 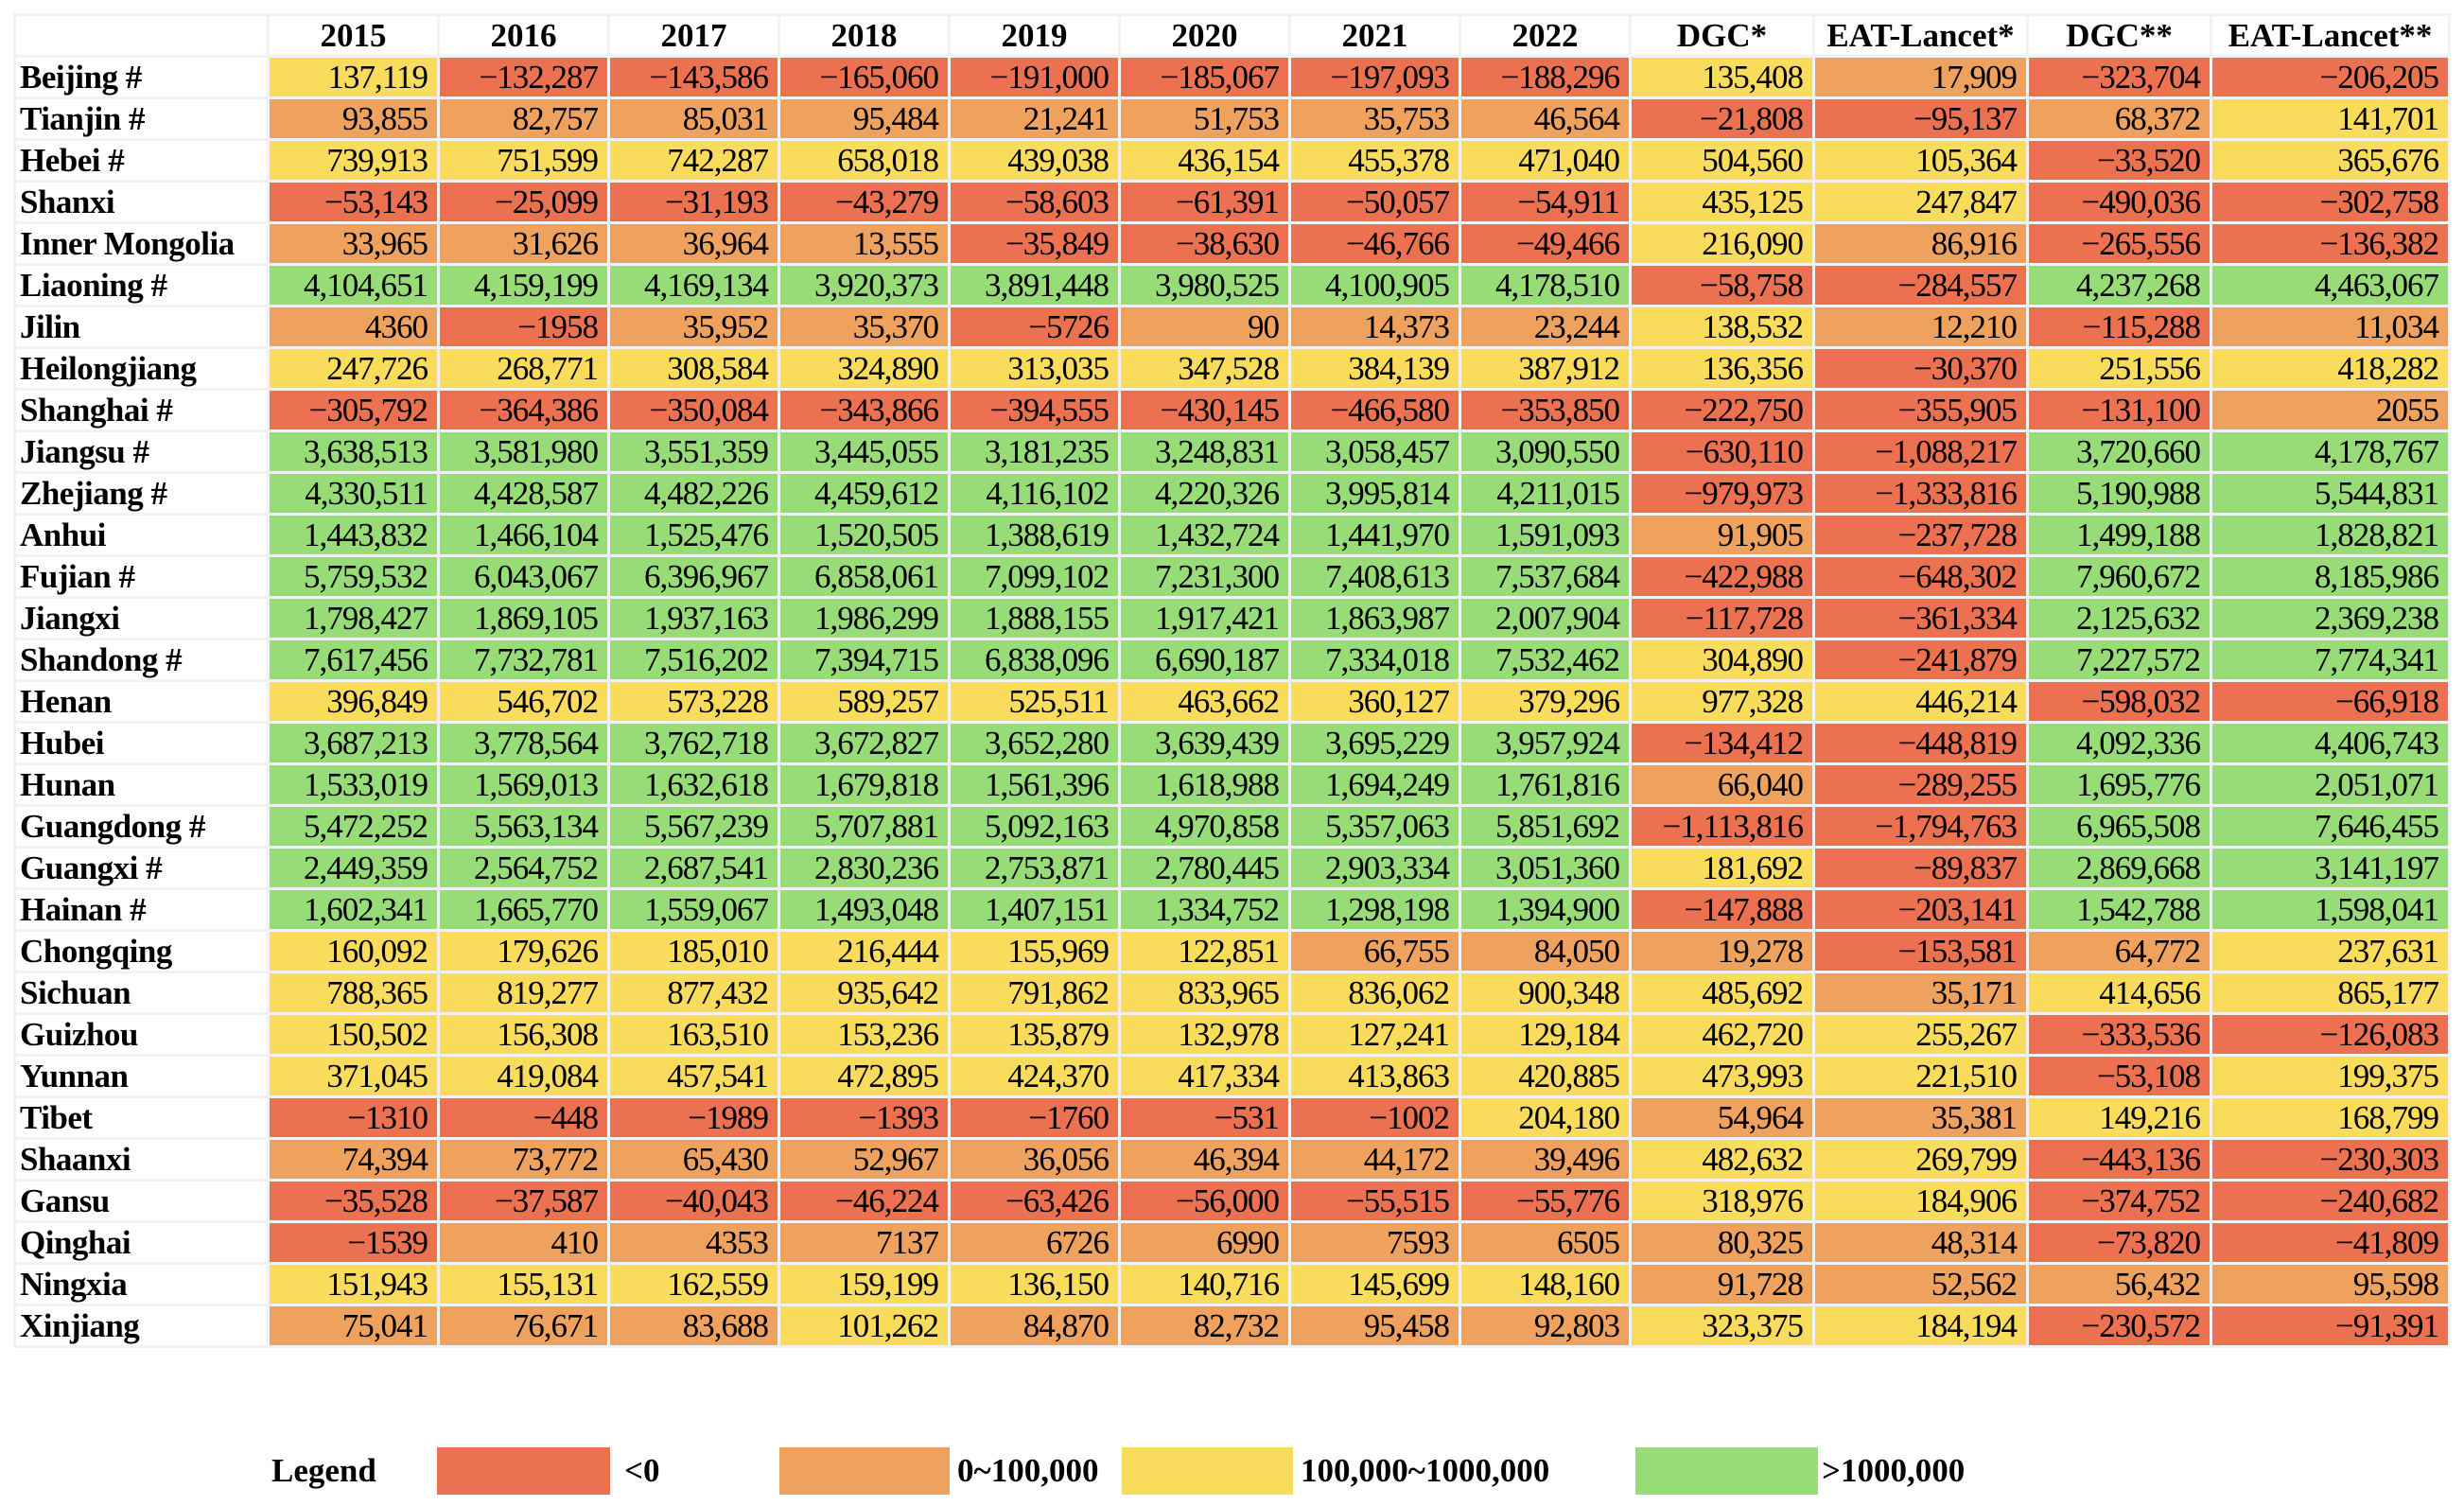 What do you see at coordinates (2330, 368) in the screenshot?
I see `heatmap-cell: 418,282` at bounding box center [2330, 368].